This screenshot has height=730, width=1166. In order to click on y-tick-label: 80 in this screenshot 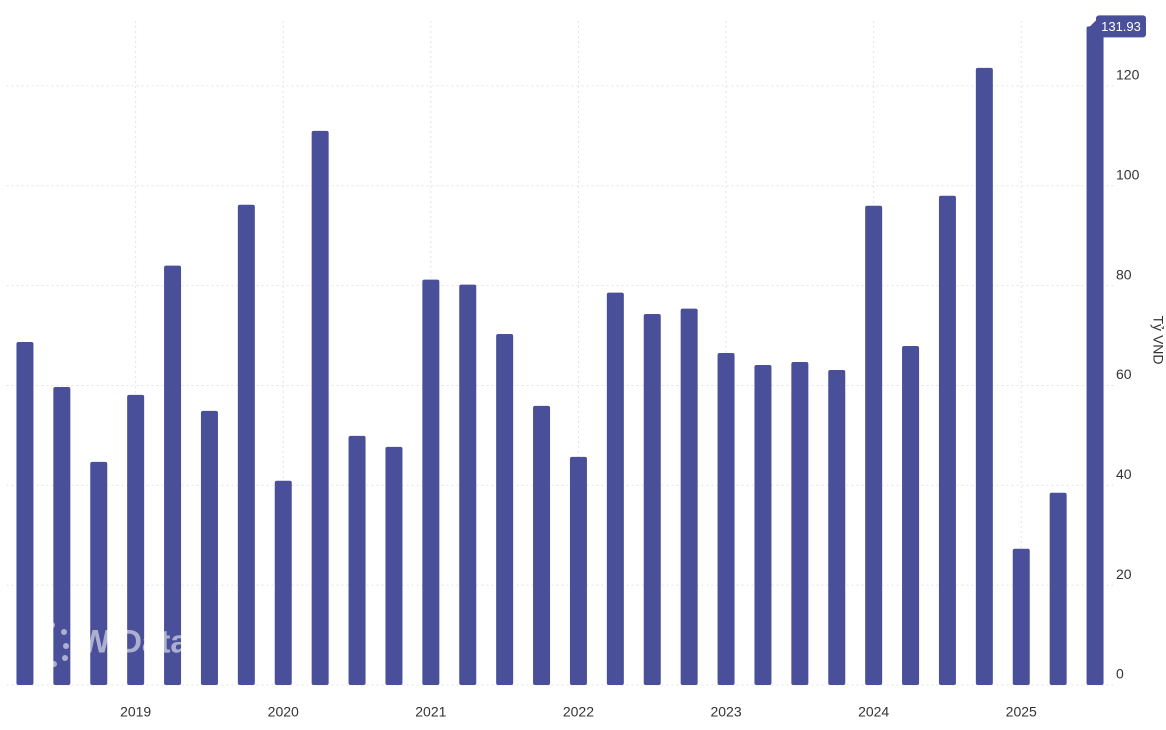, I will do `click(1124, 274)`.